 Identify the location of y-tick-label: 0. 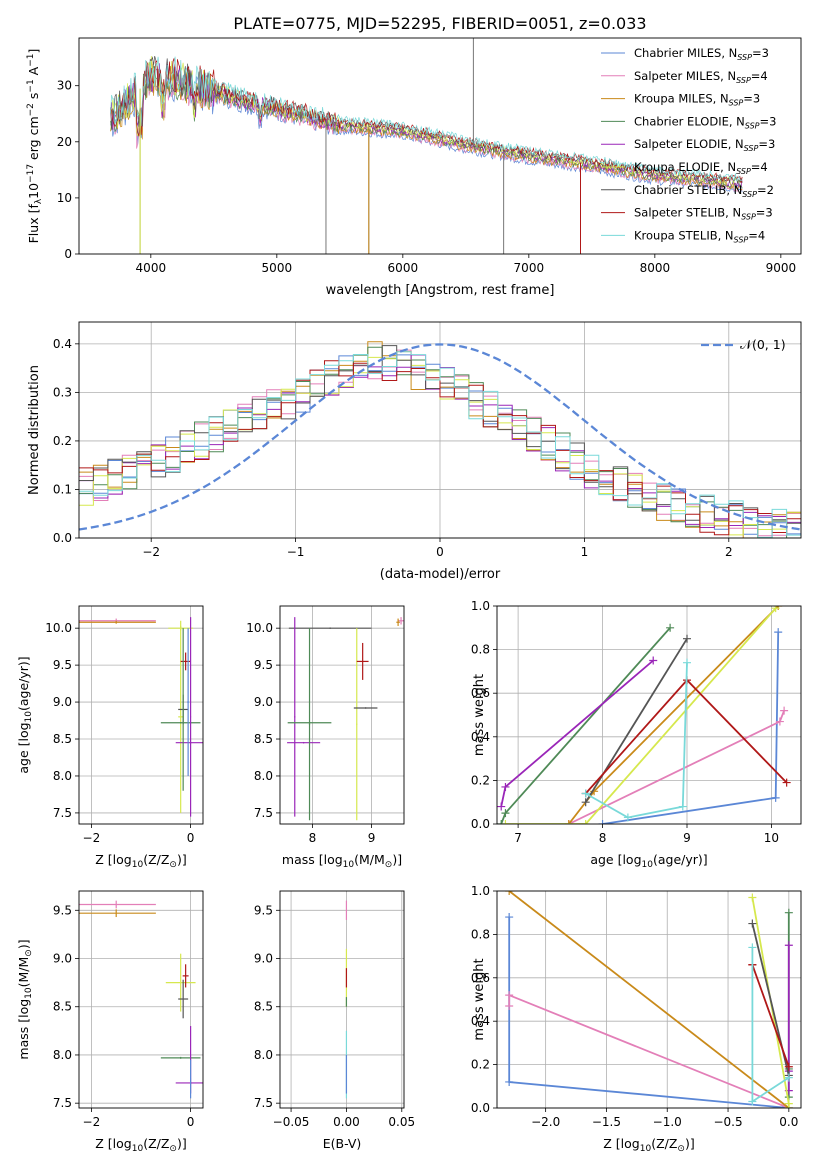
(68, 254).